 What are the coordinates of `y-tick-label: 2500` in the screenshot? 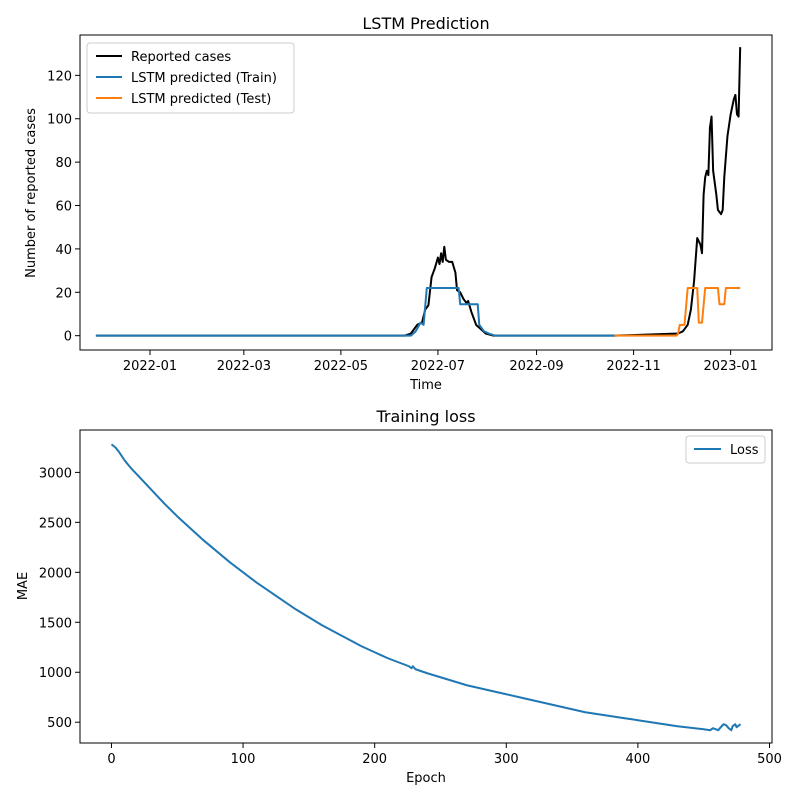 It's located at (55, 523).